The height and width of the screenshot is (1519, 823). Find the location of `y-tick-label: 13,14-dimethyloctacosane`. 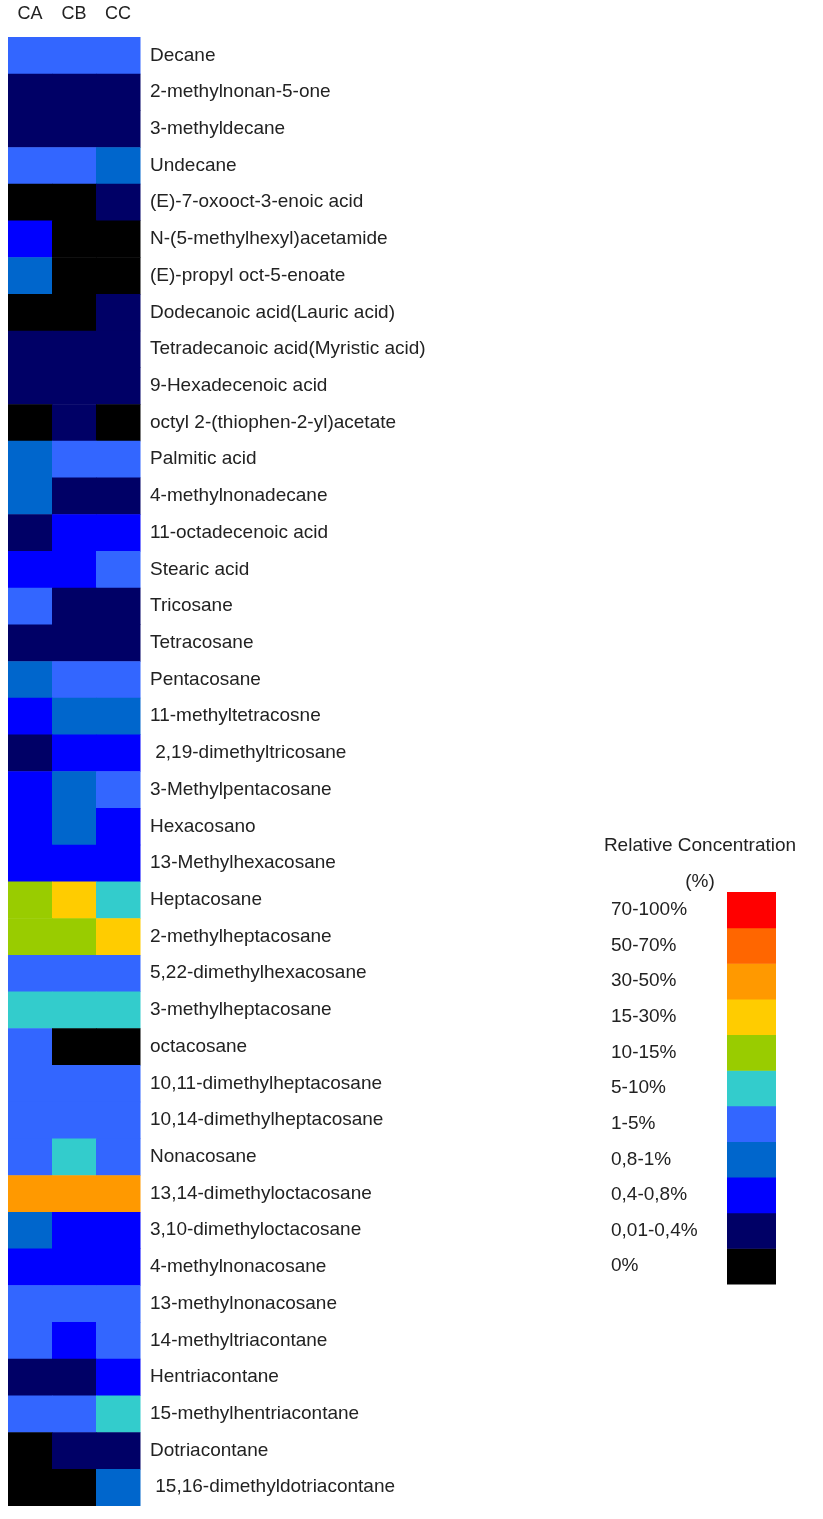

y-tick-label: 13,14-dimethyloctacosane is located at coordinates (261, 1192).